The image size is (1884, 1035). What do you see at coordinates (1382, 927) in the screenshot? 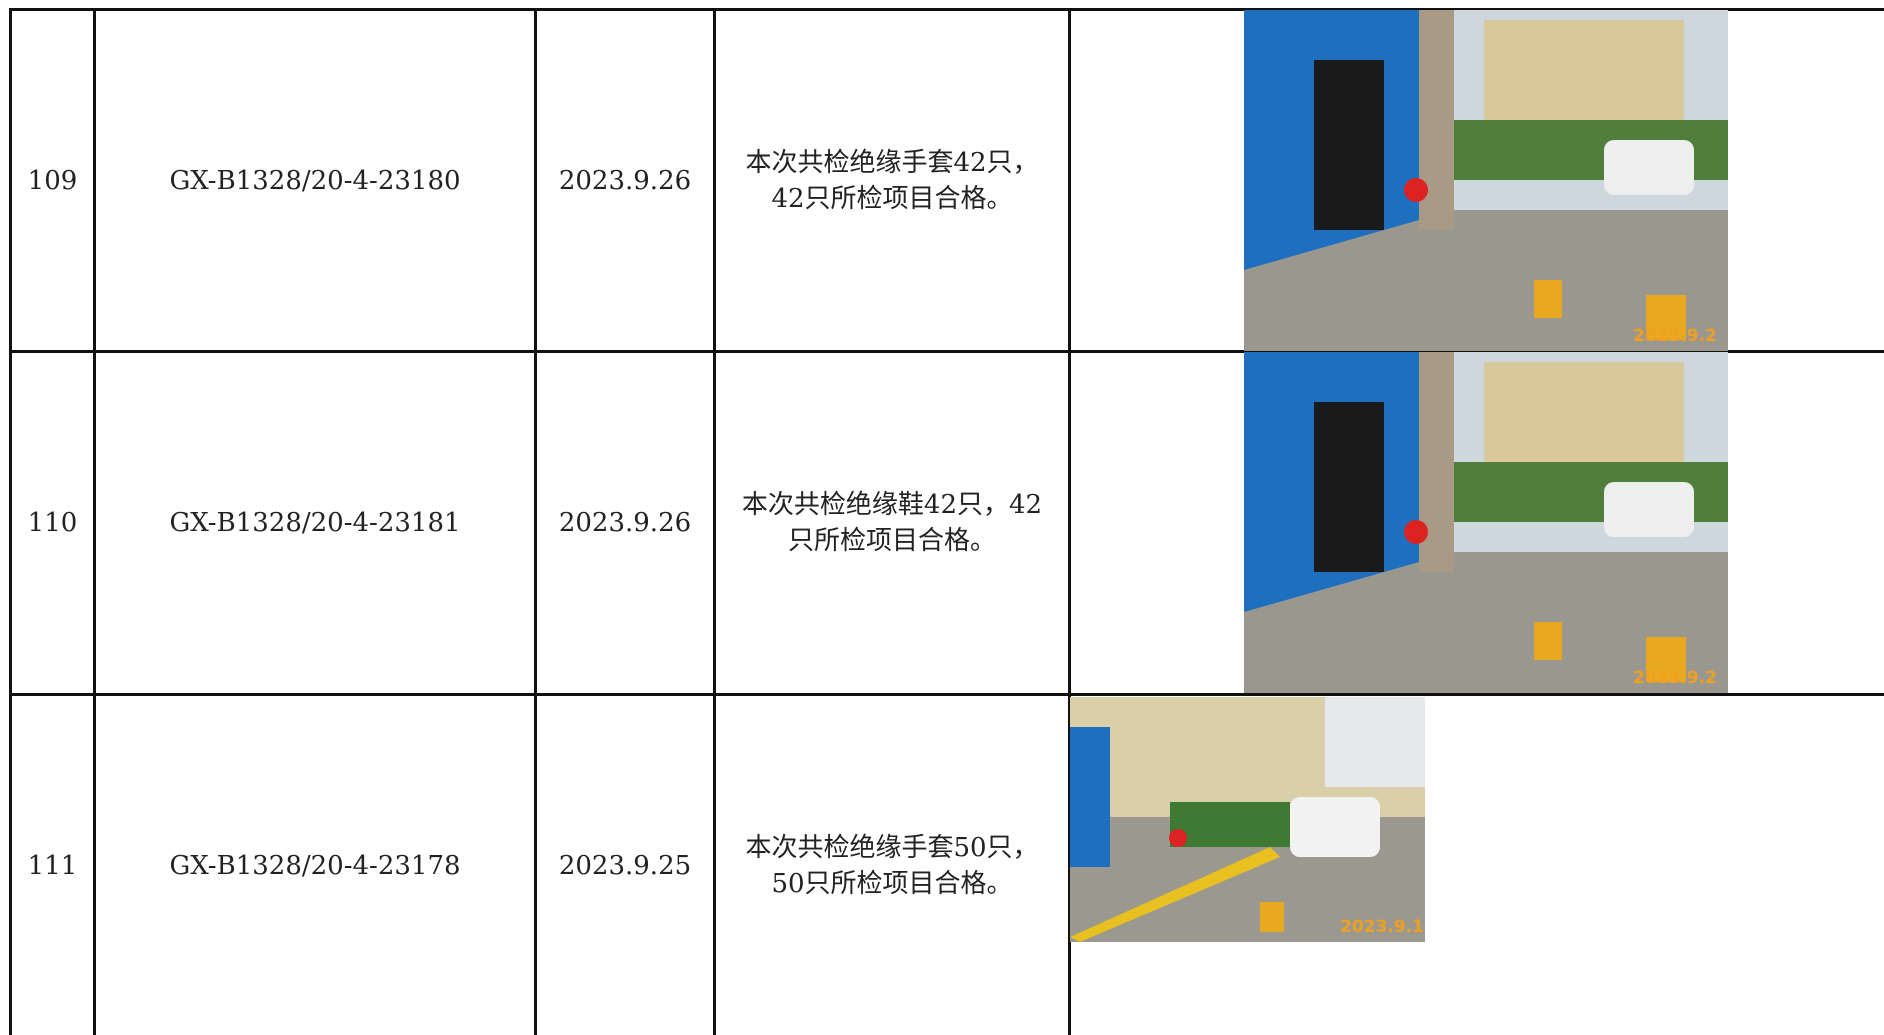
I see `photo-stamp: 2023.9.1` at bounding box center [1382, 927].